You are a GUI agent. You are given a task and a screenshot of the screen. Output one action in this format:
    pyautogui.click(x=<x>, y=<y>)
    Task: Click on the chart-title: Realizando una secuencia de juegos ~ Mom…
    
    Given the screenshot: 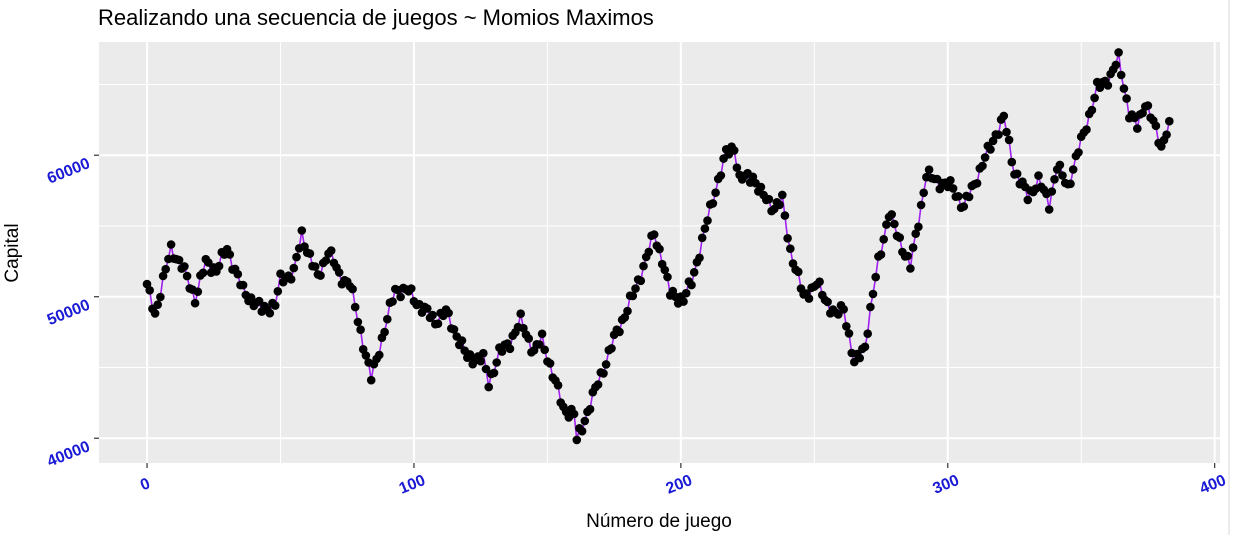 What is the action you would take?
    pyautogui.click(x=376, y=17)
    